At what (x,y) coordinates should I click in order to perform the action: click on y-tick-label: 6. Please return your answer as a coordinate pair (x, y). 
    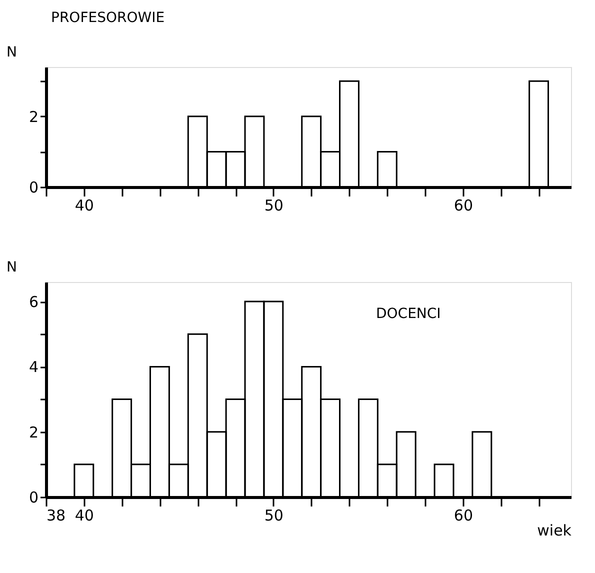
    Looking at the image, I should click on (33, 302).